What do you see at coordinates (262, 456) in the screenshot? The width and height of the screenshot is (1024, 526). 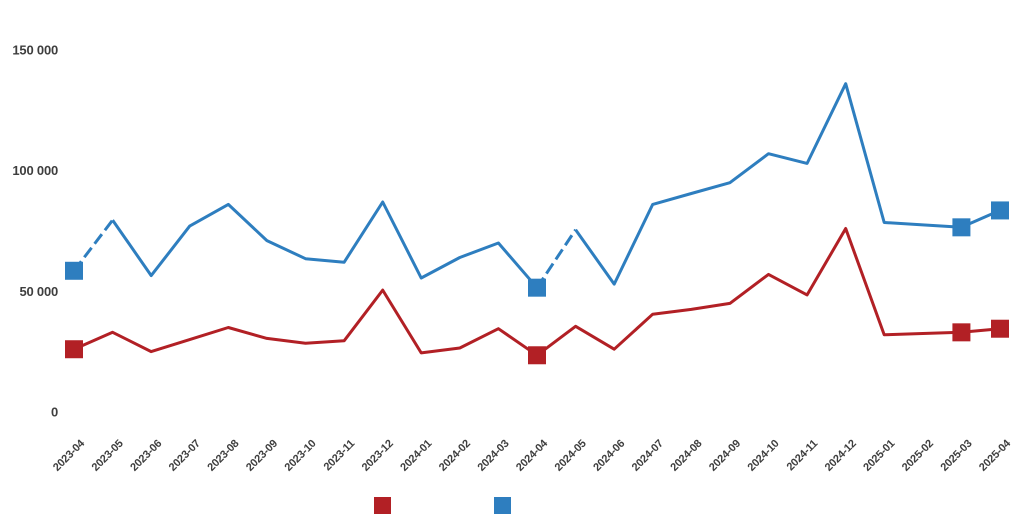 I see `x-axis-tick-label: 2023-09` at bounding box center [262, 456].